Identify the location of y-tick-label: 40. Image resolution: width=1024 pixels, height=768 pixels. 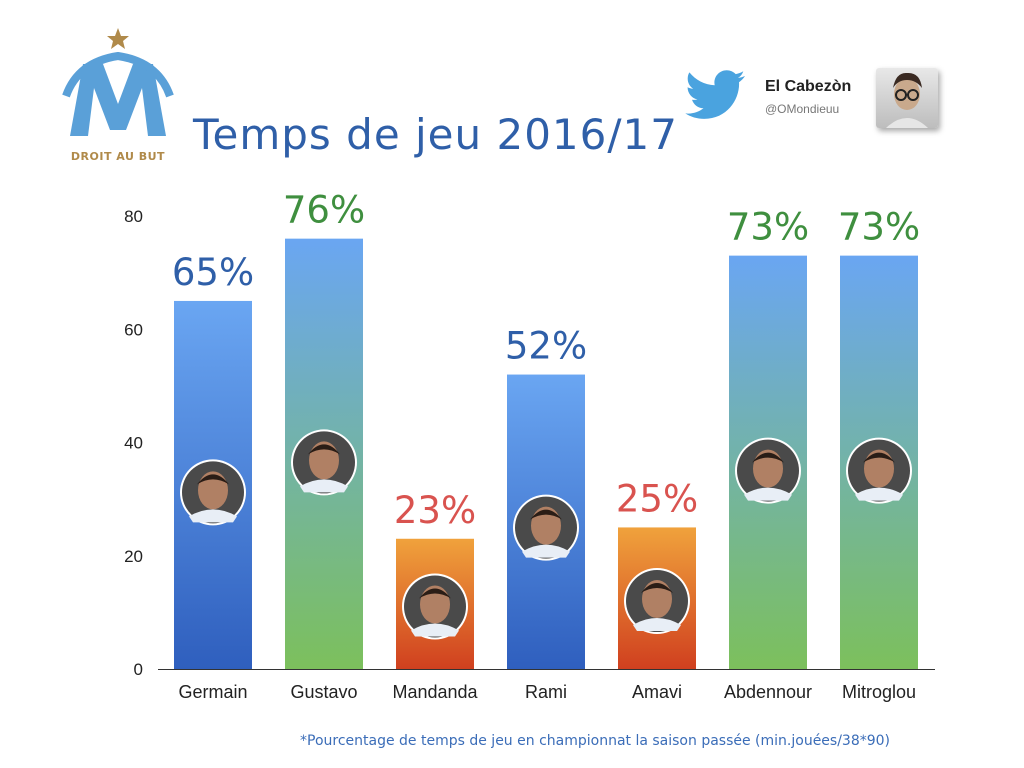
(133, 443).